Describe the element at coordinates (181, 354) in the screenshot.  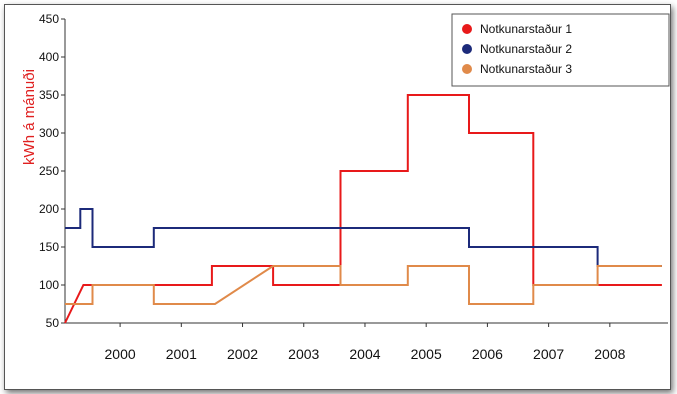
I see `x-tick-label: 2001` at that location.